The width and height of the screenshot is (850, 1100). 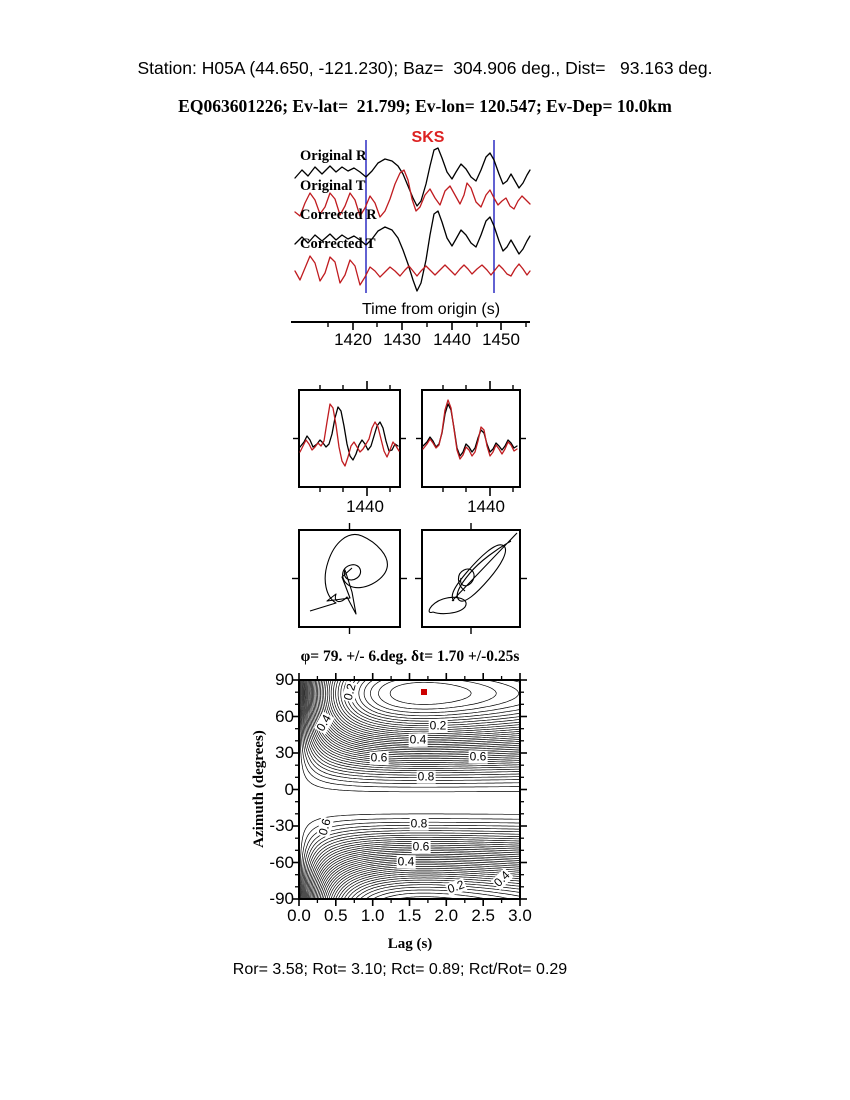 I want to click on lag-tick-label: 2.5, so click(x=483, y=915).